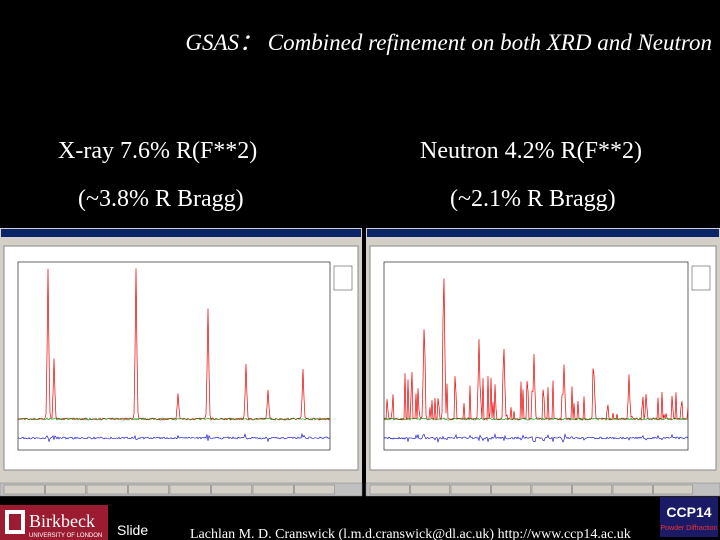  Describe the element at coordinates (65, 536) in the screenshot. I see `logo-subtext: UNIVERSITY OF LONDON` at that location.